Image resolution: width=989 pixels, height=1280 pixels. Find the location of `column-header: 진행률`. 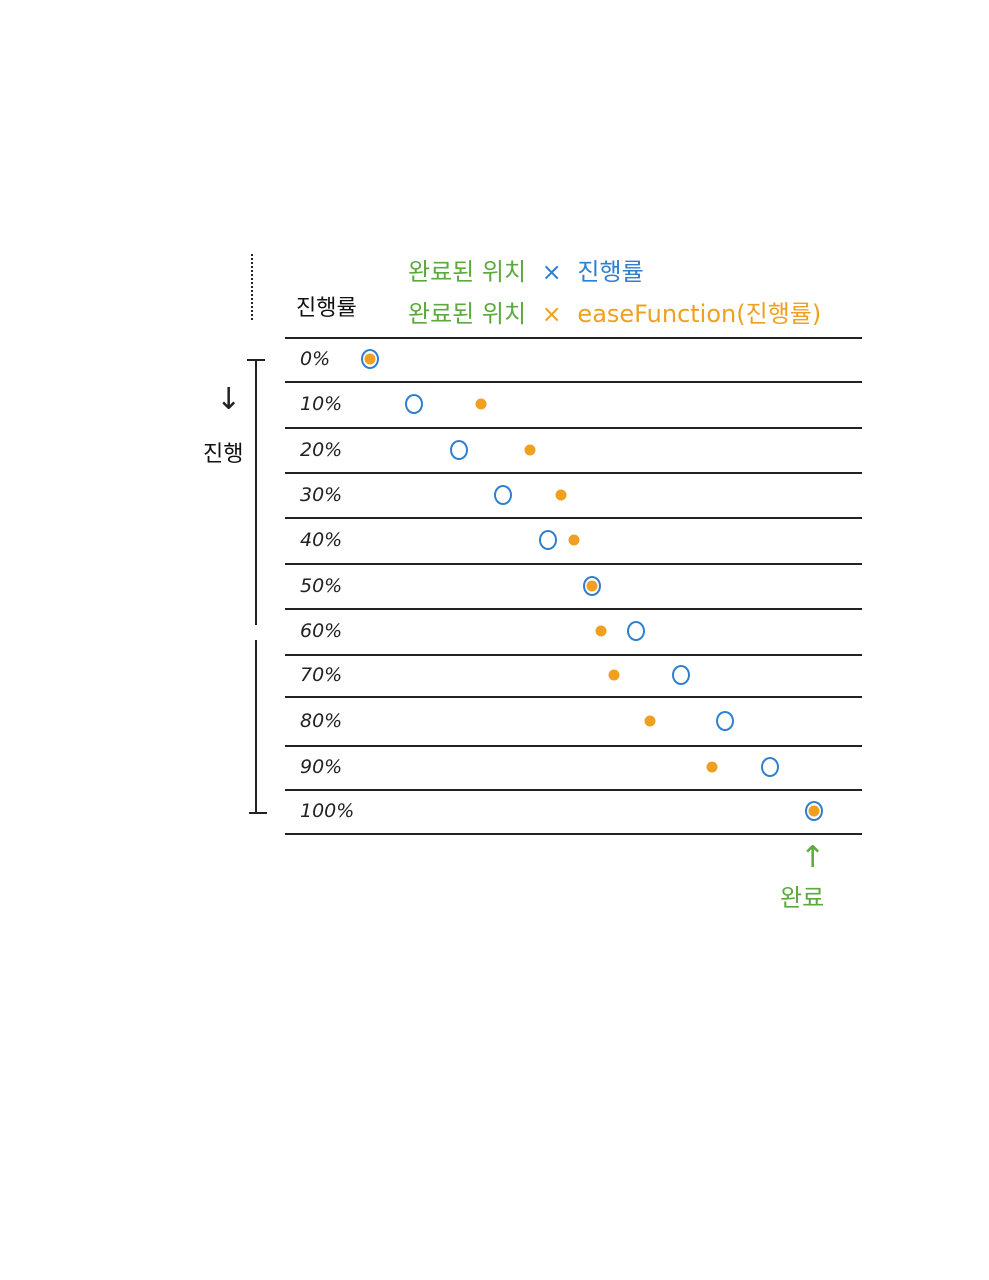

column-header: 진행률 is located at coordinates (326, 308).